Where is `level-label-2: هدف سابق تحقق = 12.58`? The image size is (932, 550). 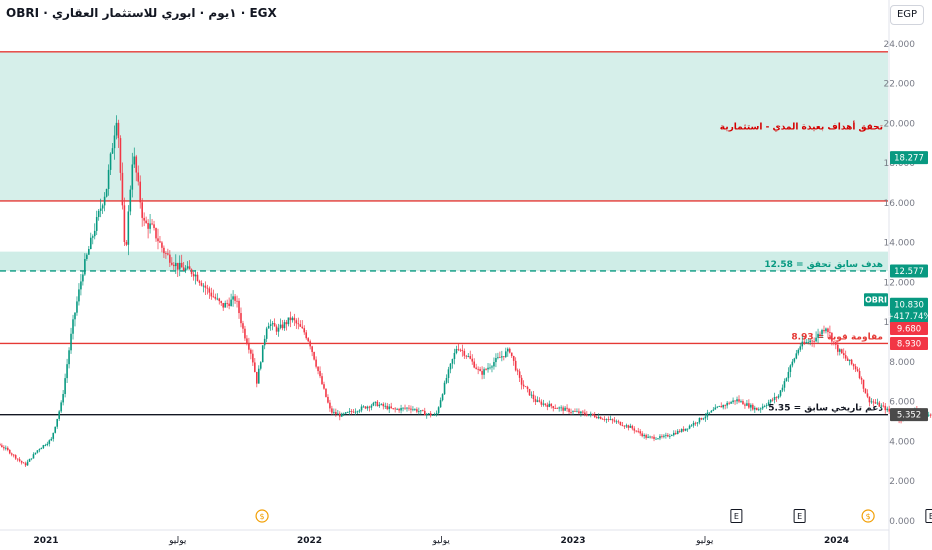
level-label-2: هدف سابق تحقق = 12.58 is located at coordinates (823, 265).